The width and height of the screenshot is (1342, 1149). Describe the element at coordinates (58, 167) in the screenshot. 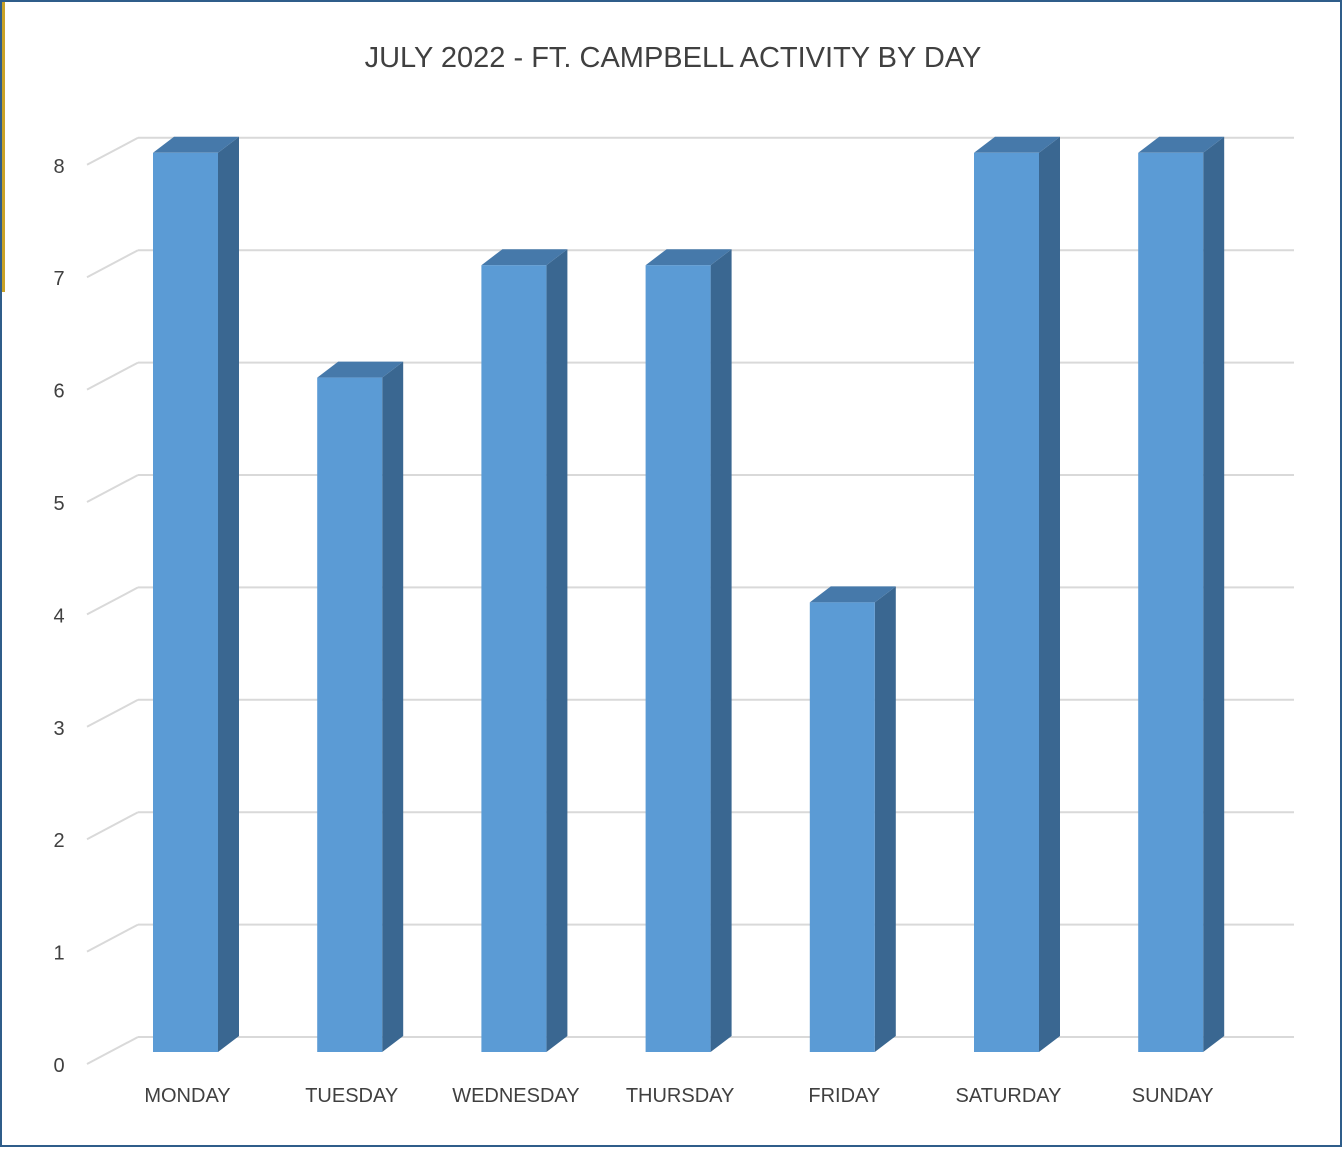

I see `y-tick-label: 8` at that location.